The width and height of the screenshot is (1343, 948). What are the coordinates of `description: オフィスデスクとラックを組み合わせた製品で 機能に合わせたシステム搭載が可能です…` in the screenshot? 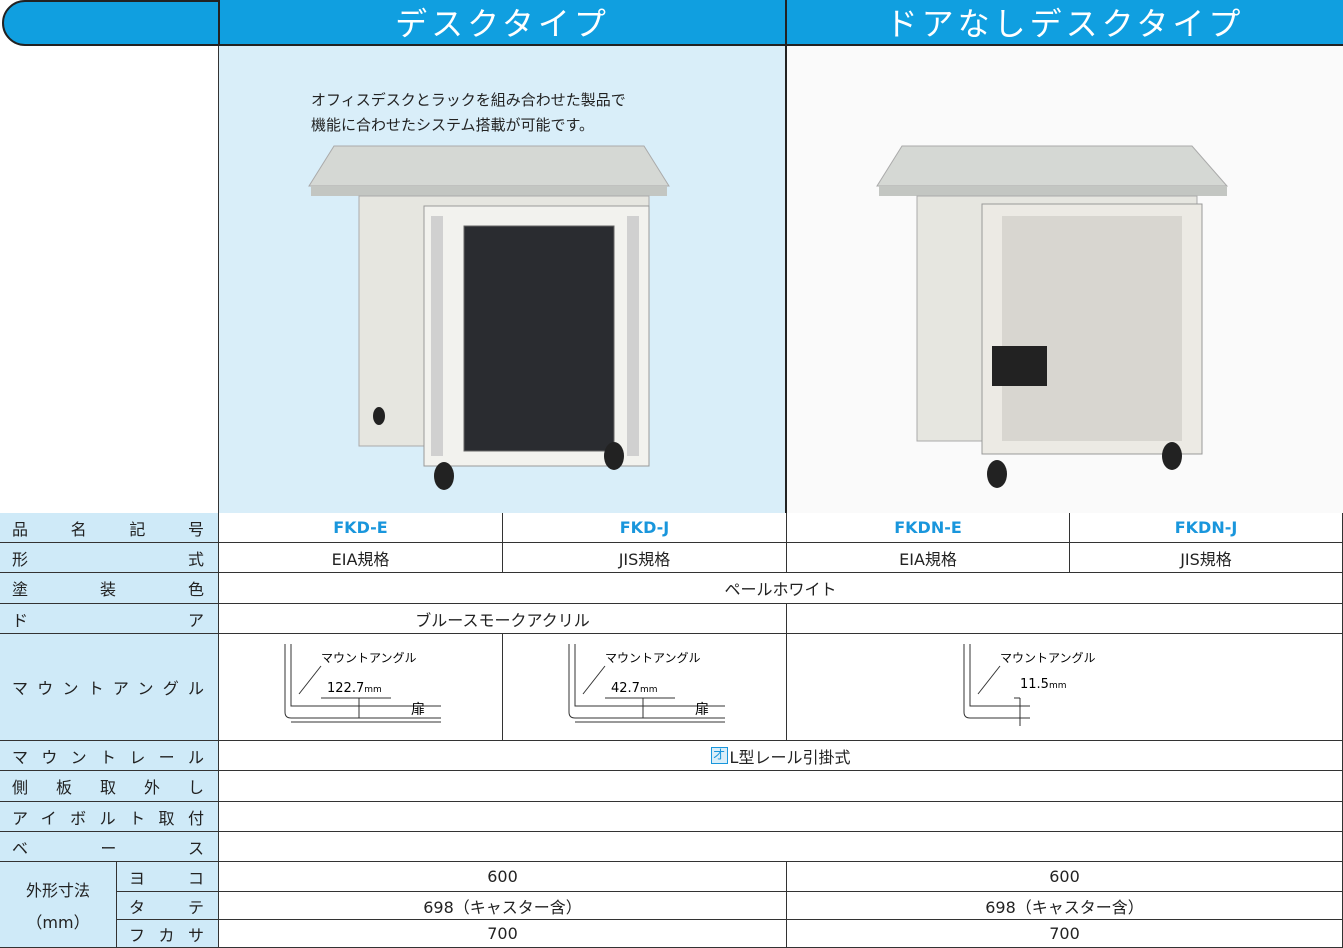 It's located at (468, 113).